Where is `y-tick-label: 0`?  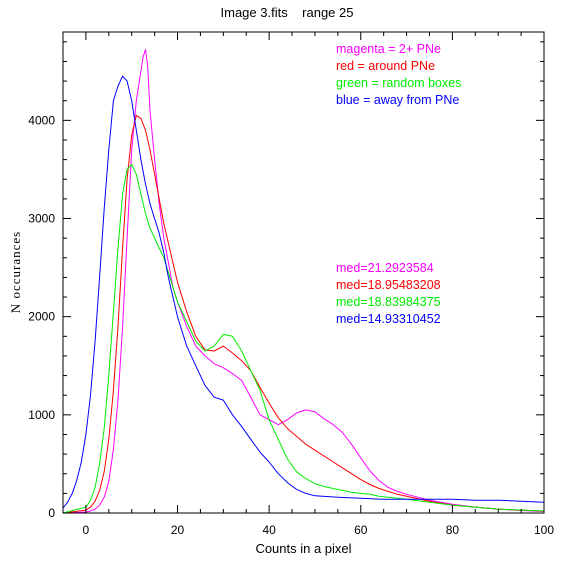 y-tick-label: 0 is located at coordinates (51, 513).